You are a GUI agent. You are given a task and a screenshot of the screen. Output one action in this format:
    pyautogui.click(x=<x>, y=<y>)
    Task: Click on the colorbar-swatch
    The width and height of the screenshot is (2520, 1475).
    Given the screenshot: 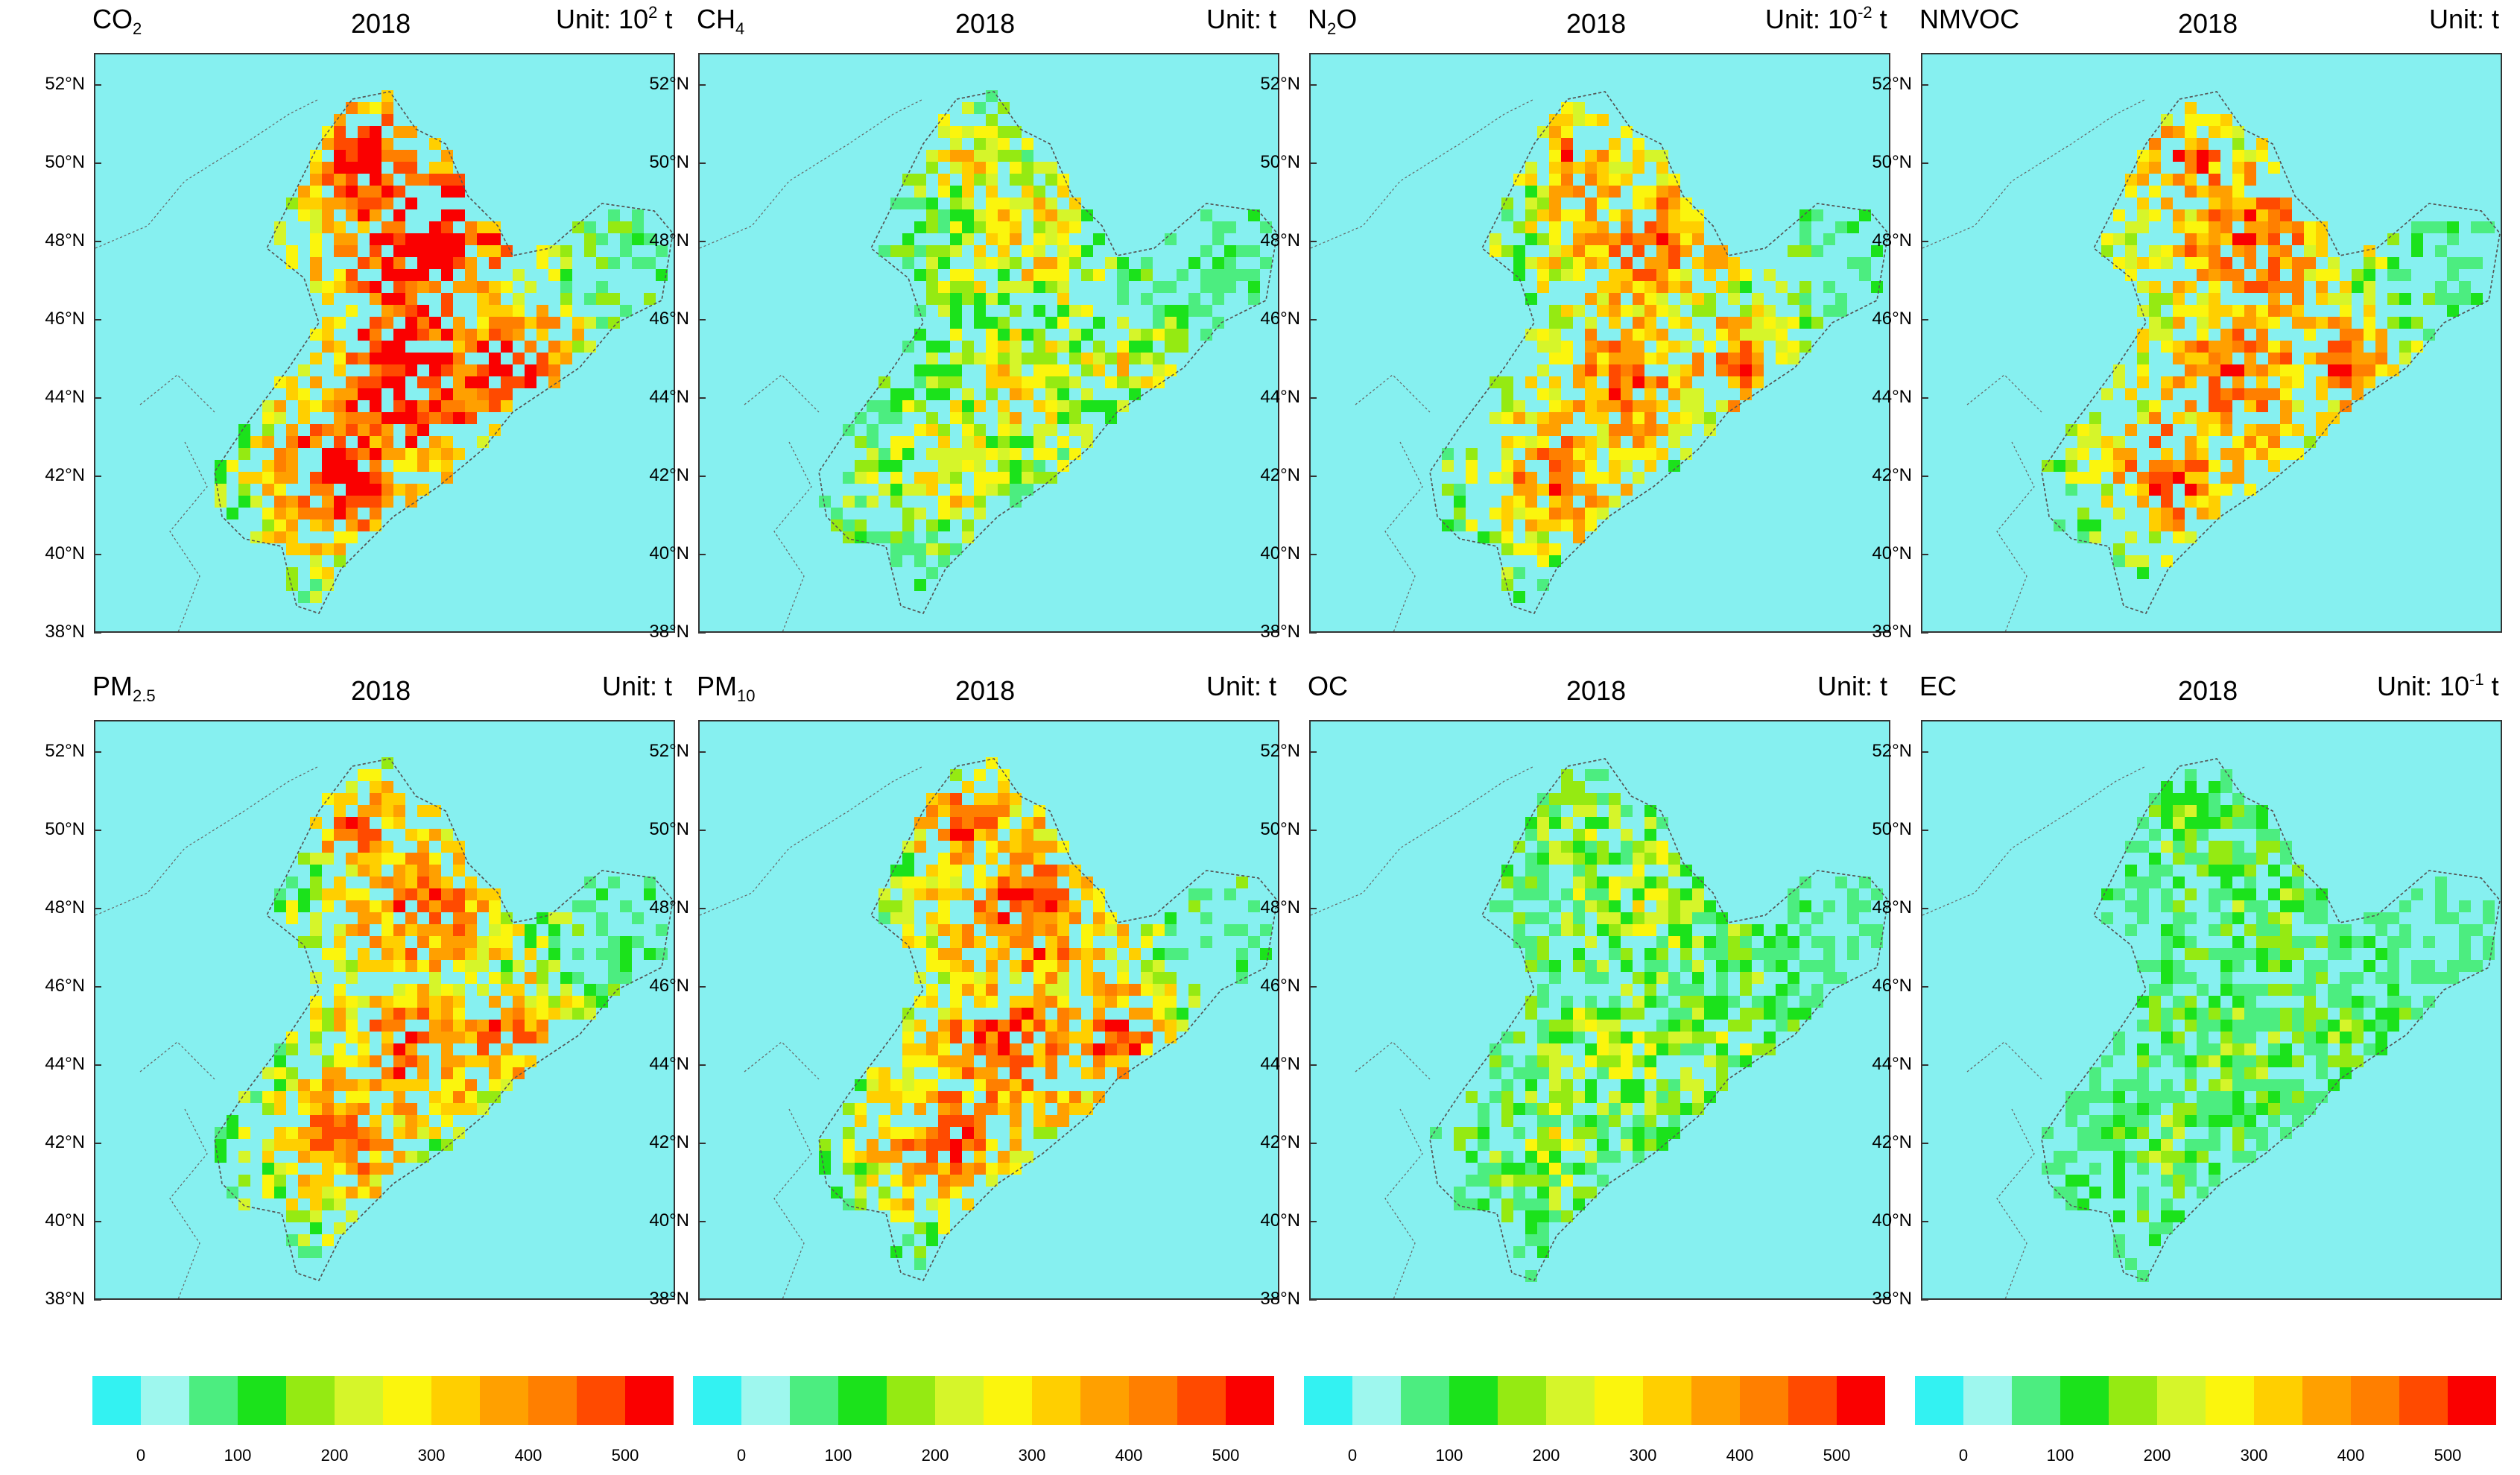 What is the action you would take?
    pyautogui.click(x=649, y=1400)
    